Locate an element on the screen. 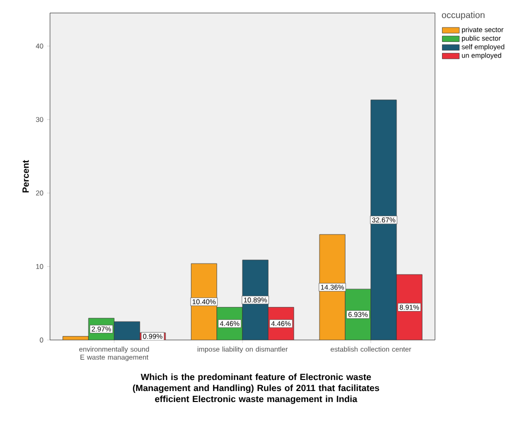 The image size is (512, 422). x-axis-title: Which is the predominant feature of Electronic waste (Management and Handling) Rules of 2011 that facilitates efficient Electronic waste management in India is located at coordinates (256, 389).